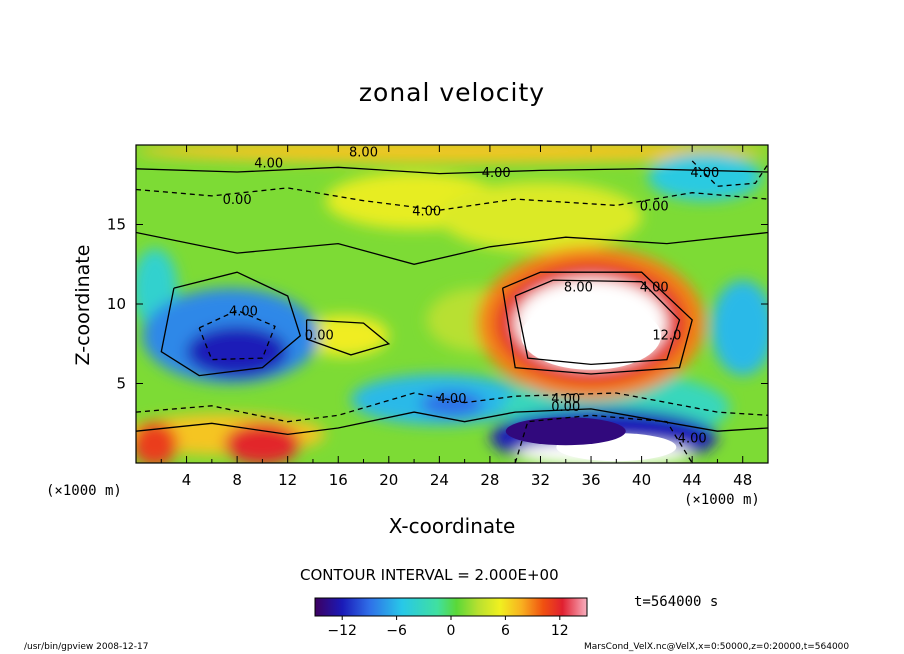 This screenshot has height=654, width=904. What do you see at coordinates (116, 304) in the screenshot?
I see `y-tick-label: 10` at bounding box center [116, 304].